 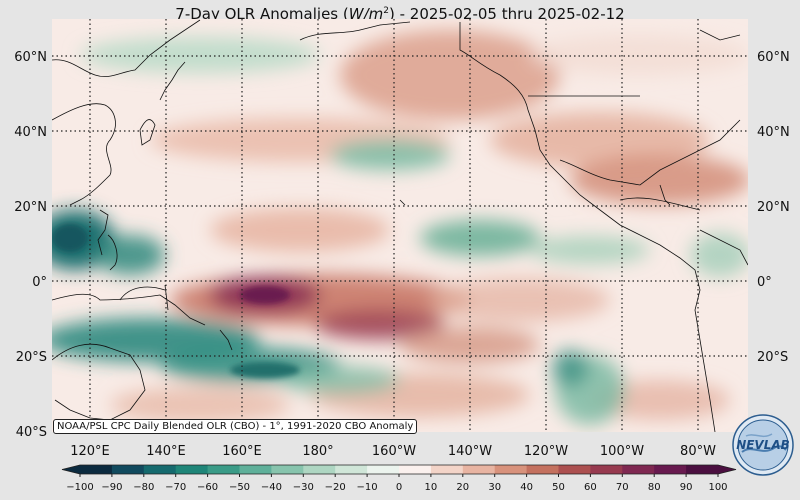 What do you see at coordinates (462, 487) in the screenshot?
I see `colorbar-tick-label: 20` at bounding box center [462, 487].